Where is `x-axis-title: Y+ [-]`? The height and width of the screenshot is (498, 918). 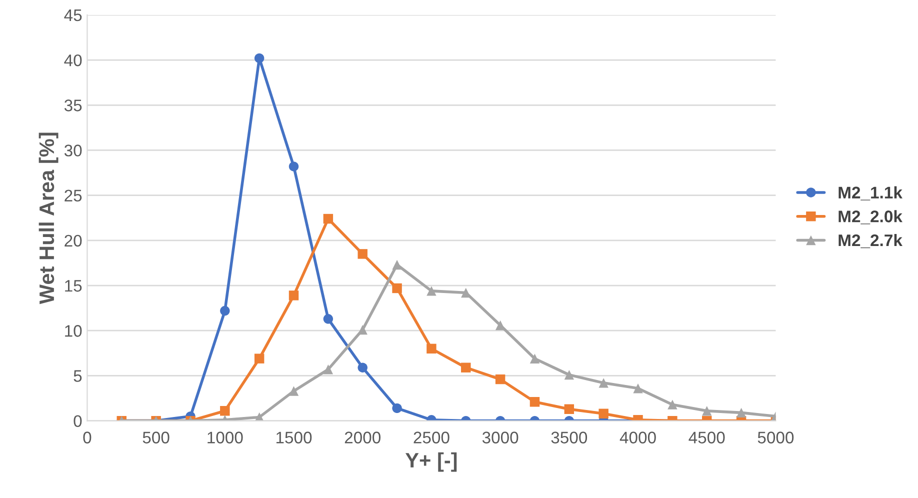 x-axis-title: Y+ [-] is located at coordinates (431, 462).